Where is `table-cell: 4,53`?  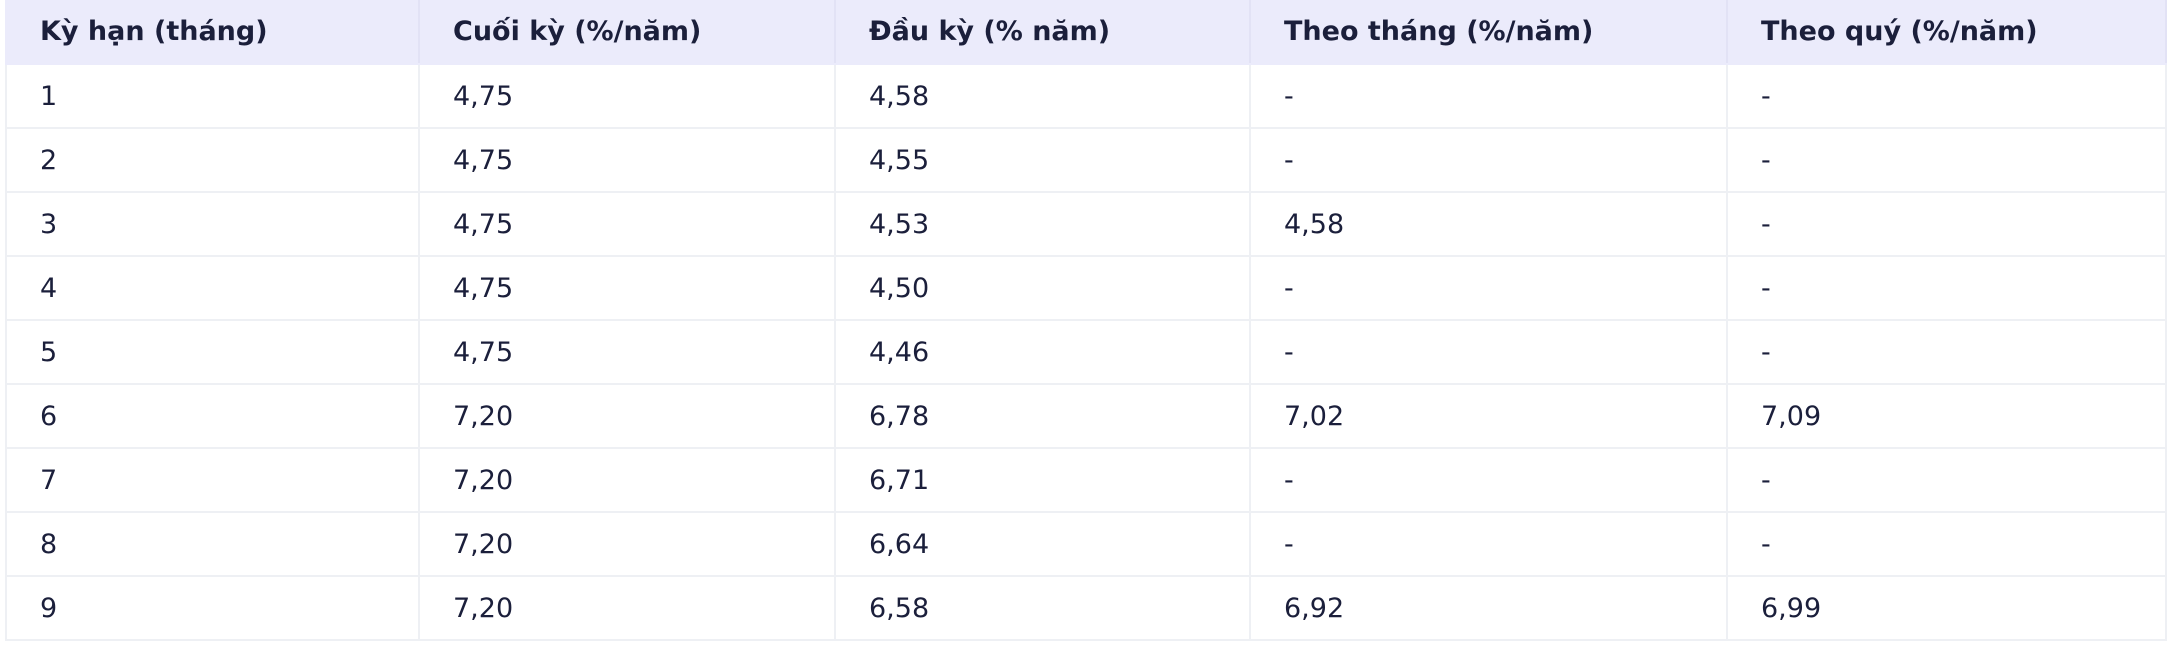
table-cell: 4,53 is located at coordinates (1042, 224).